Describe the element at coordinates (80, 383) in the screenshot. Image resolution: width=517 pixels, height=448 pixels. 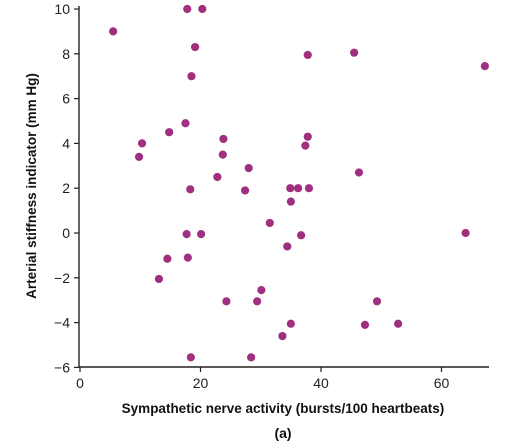
I see `x-tick-label: 0` at that location.